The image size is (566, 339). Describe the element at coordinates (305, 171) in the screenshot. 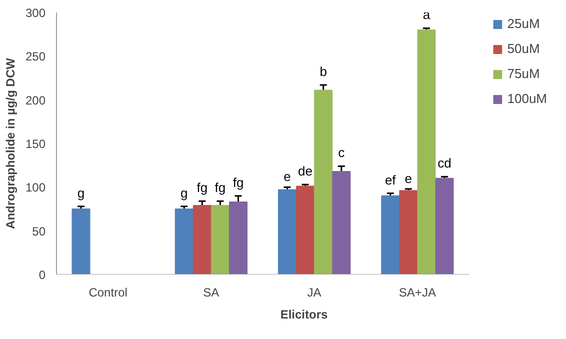

I see `data-label: de` at that location.